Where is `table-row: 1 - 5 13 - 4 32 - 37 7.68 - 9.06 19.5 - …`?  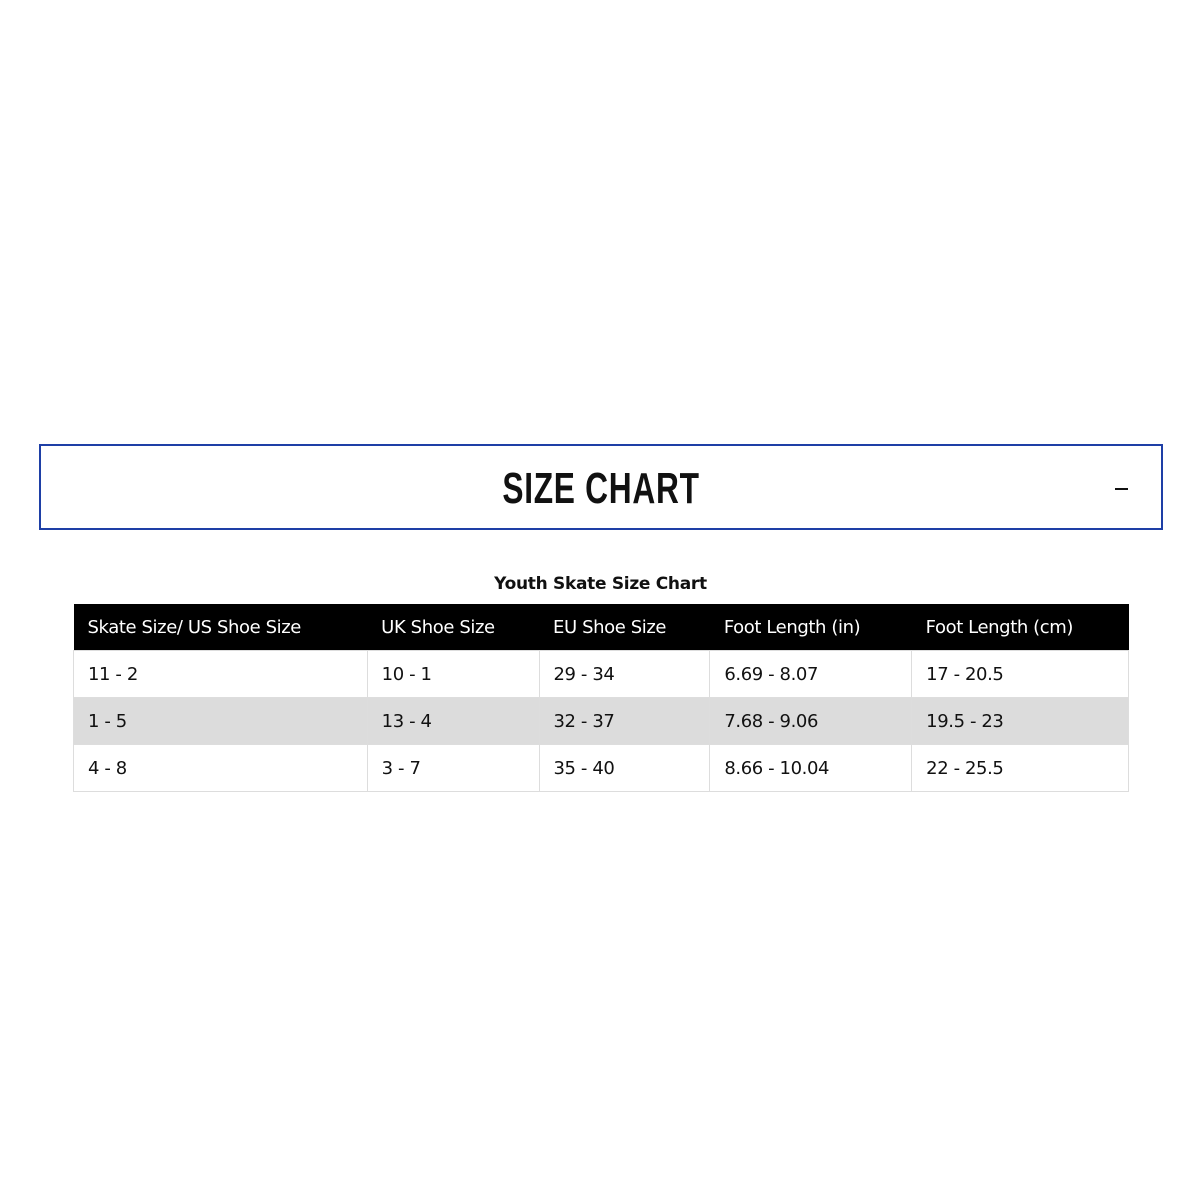 table-row: 1 - 5 13 - 4 32 - 37 7.68 - 9.06 19.5 - … is located at coordinates (601, 721).